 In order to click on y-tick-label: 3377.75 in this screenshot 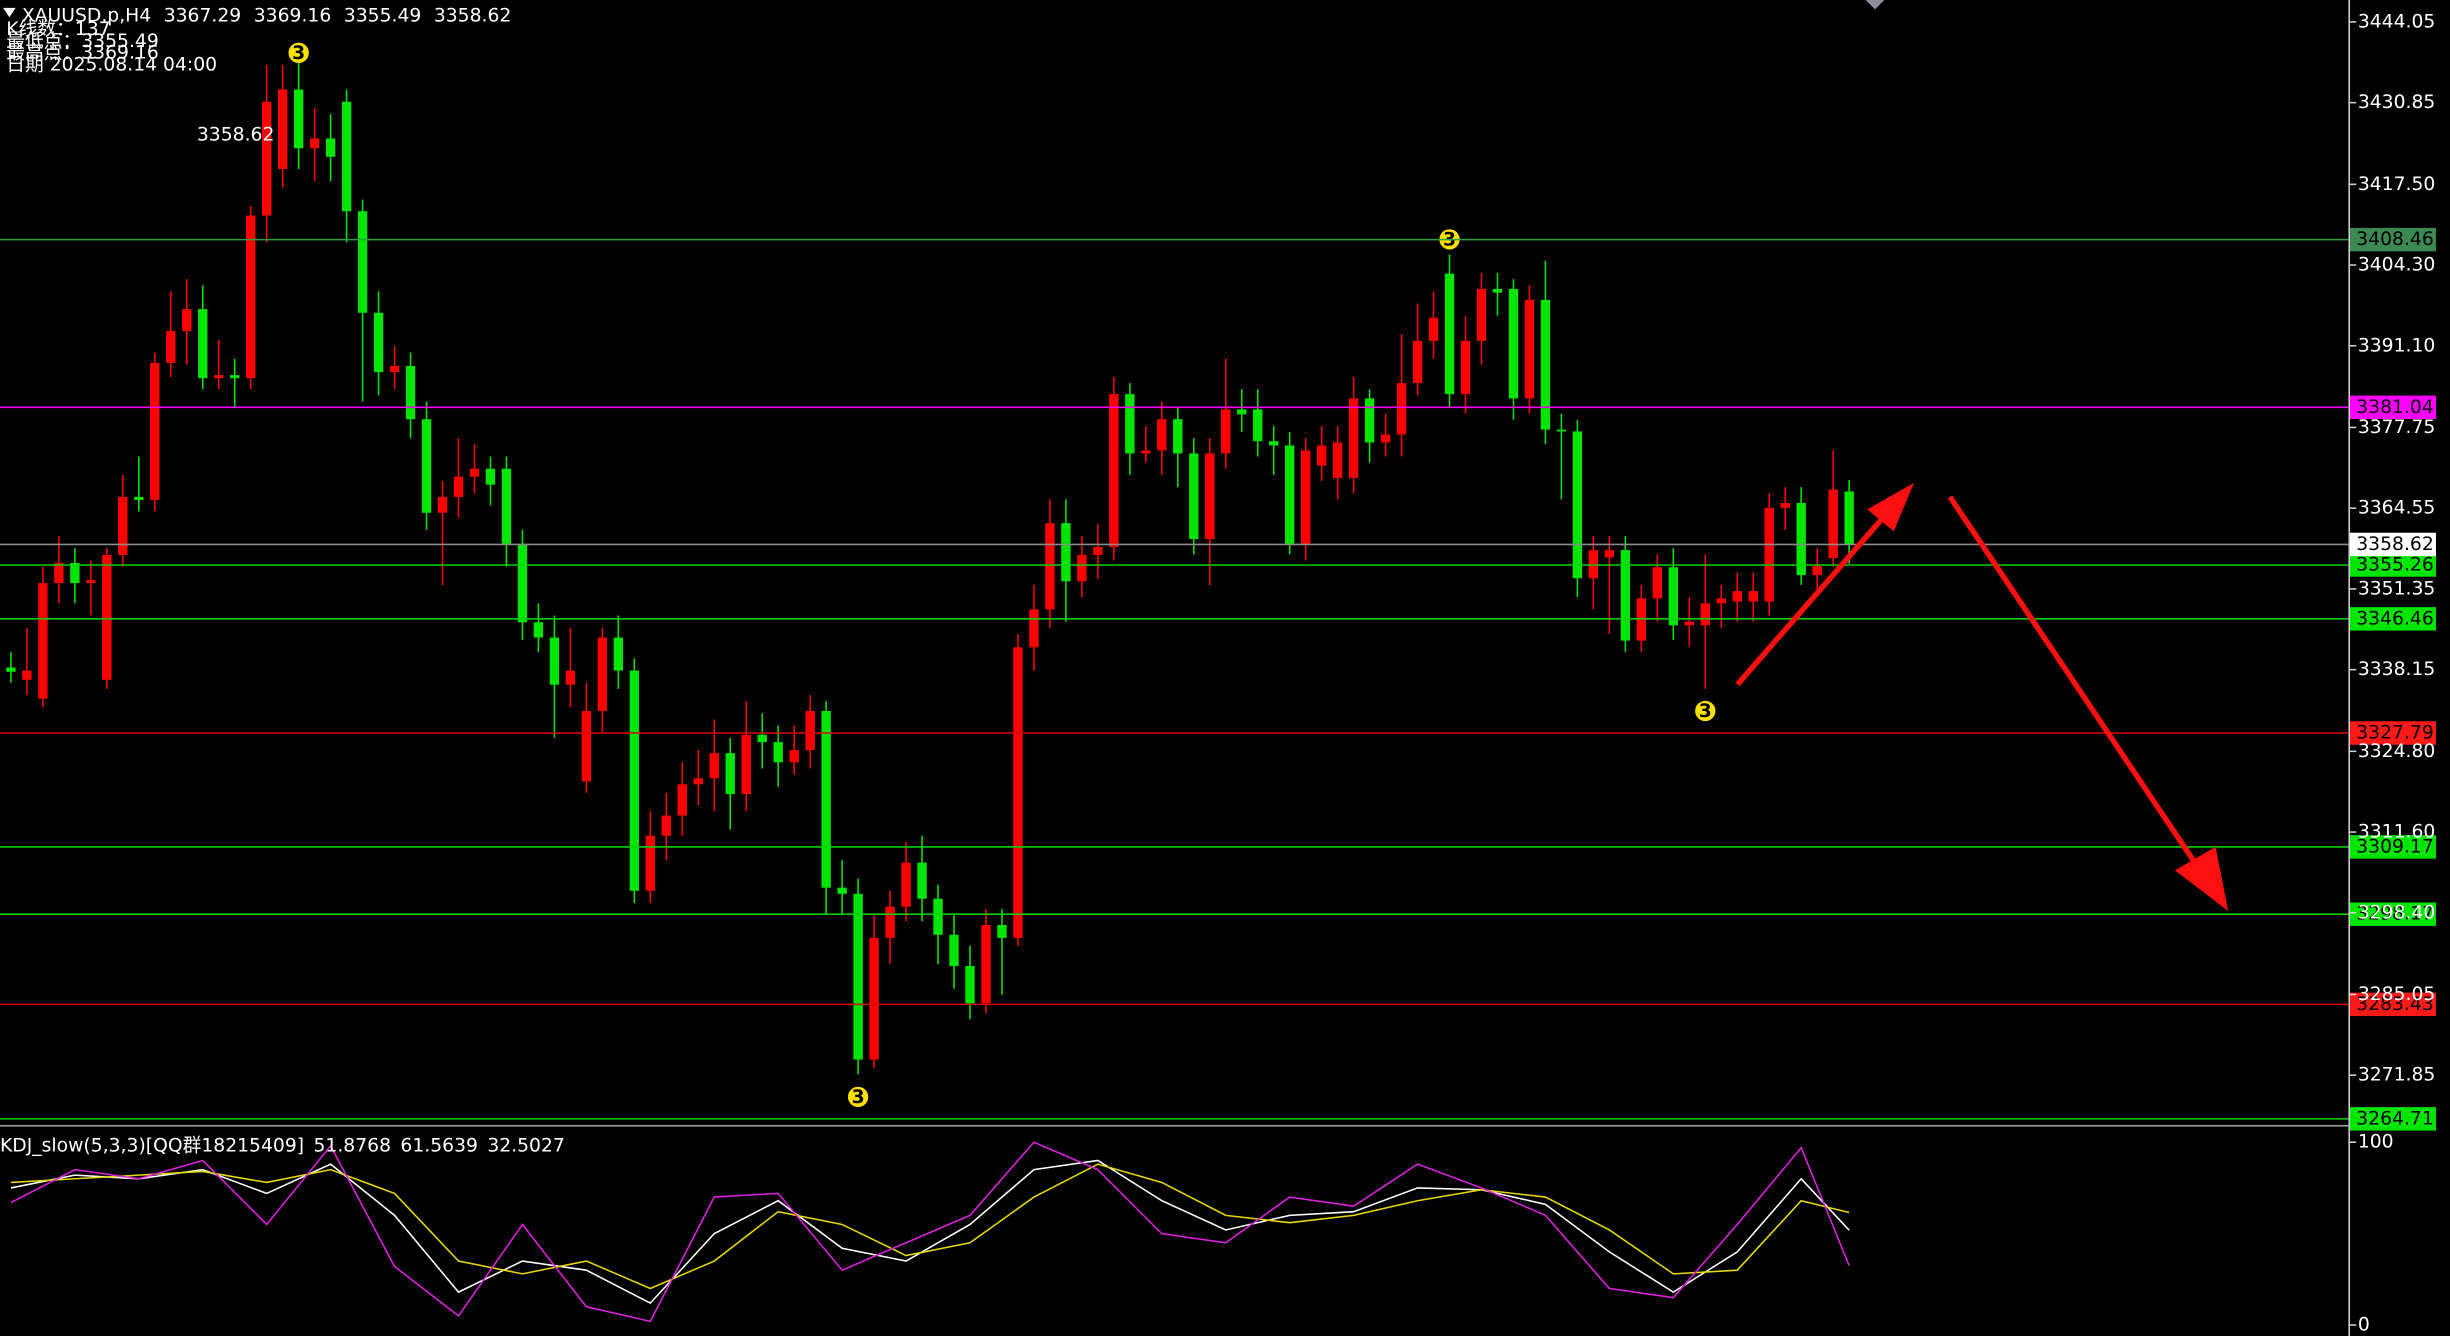, I will do `click(2397, 427)`.